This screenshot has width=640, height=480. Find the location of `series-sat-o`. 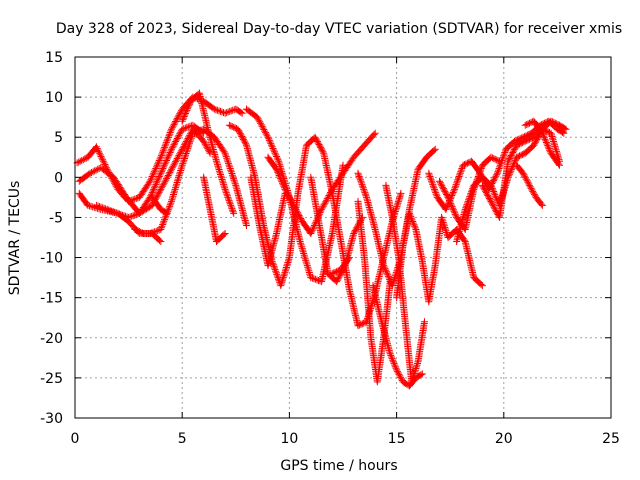

series-sat-o is located at coordinates (374, 291).